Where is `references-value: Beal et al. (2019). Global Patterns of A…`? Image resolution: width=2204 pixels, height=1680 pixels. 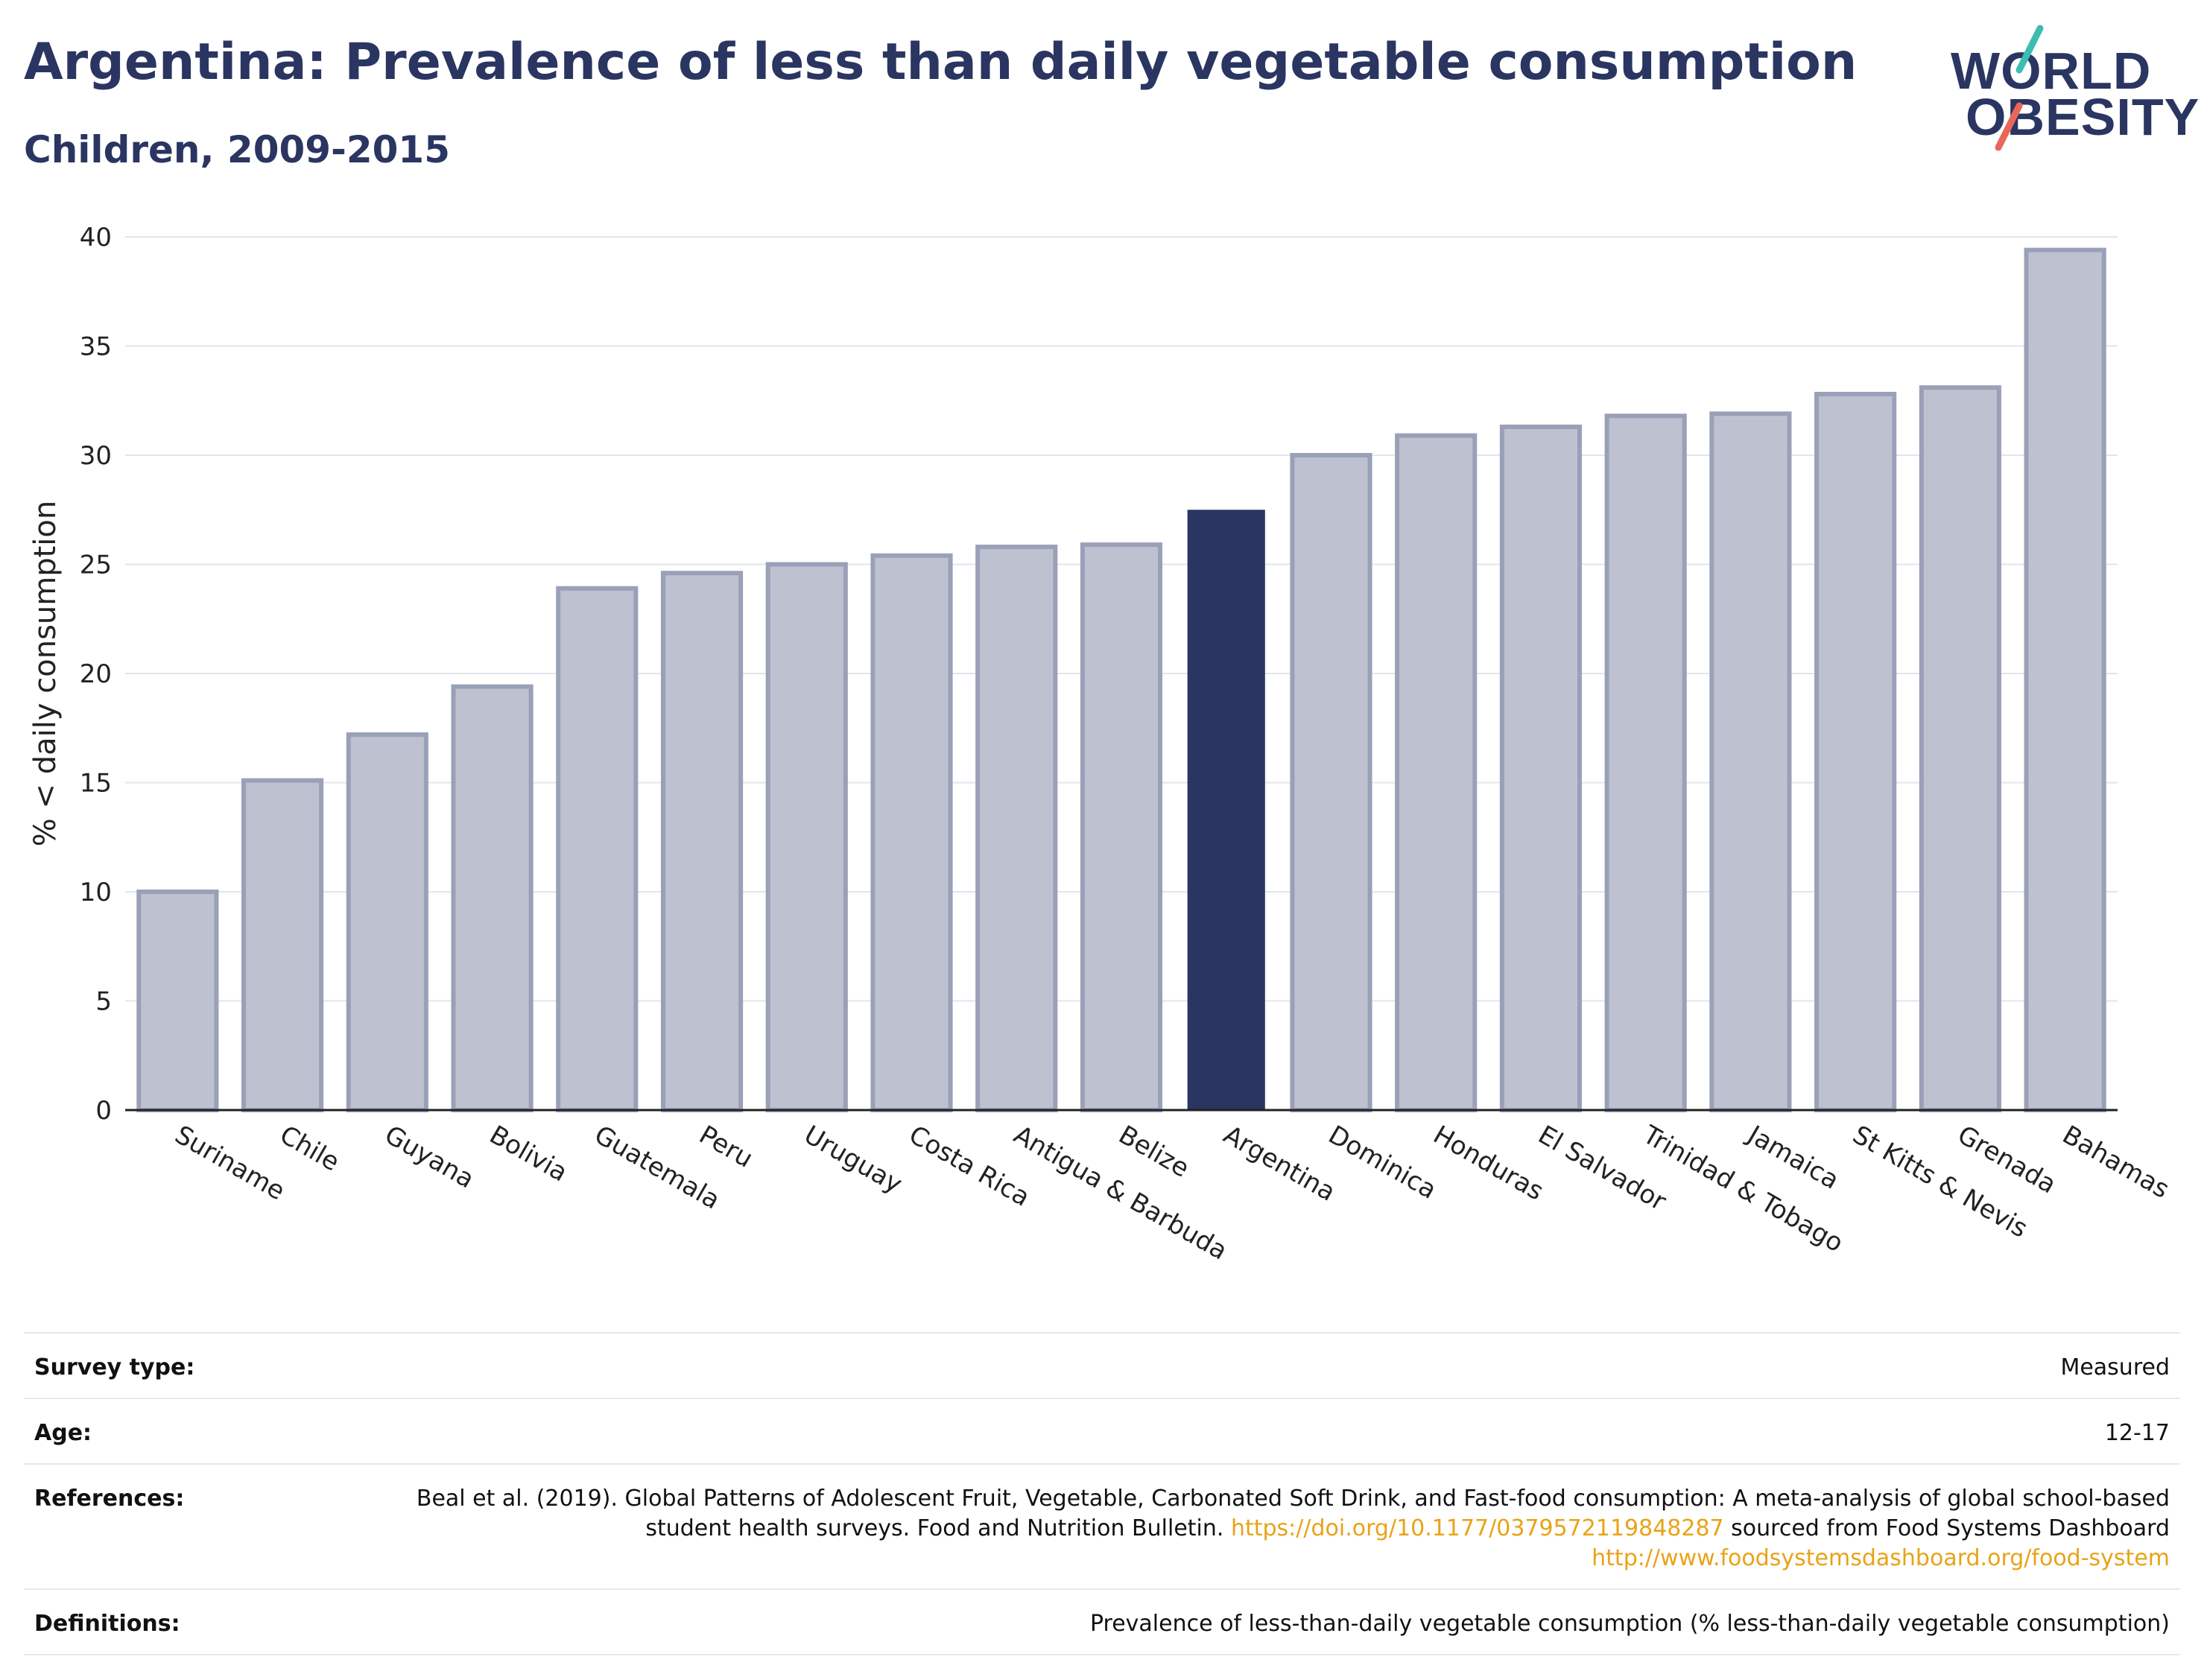
references-value: Beal et al. (2019). Global Patterns of A… is located at coordinates (1261, 1528).